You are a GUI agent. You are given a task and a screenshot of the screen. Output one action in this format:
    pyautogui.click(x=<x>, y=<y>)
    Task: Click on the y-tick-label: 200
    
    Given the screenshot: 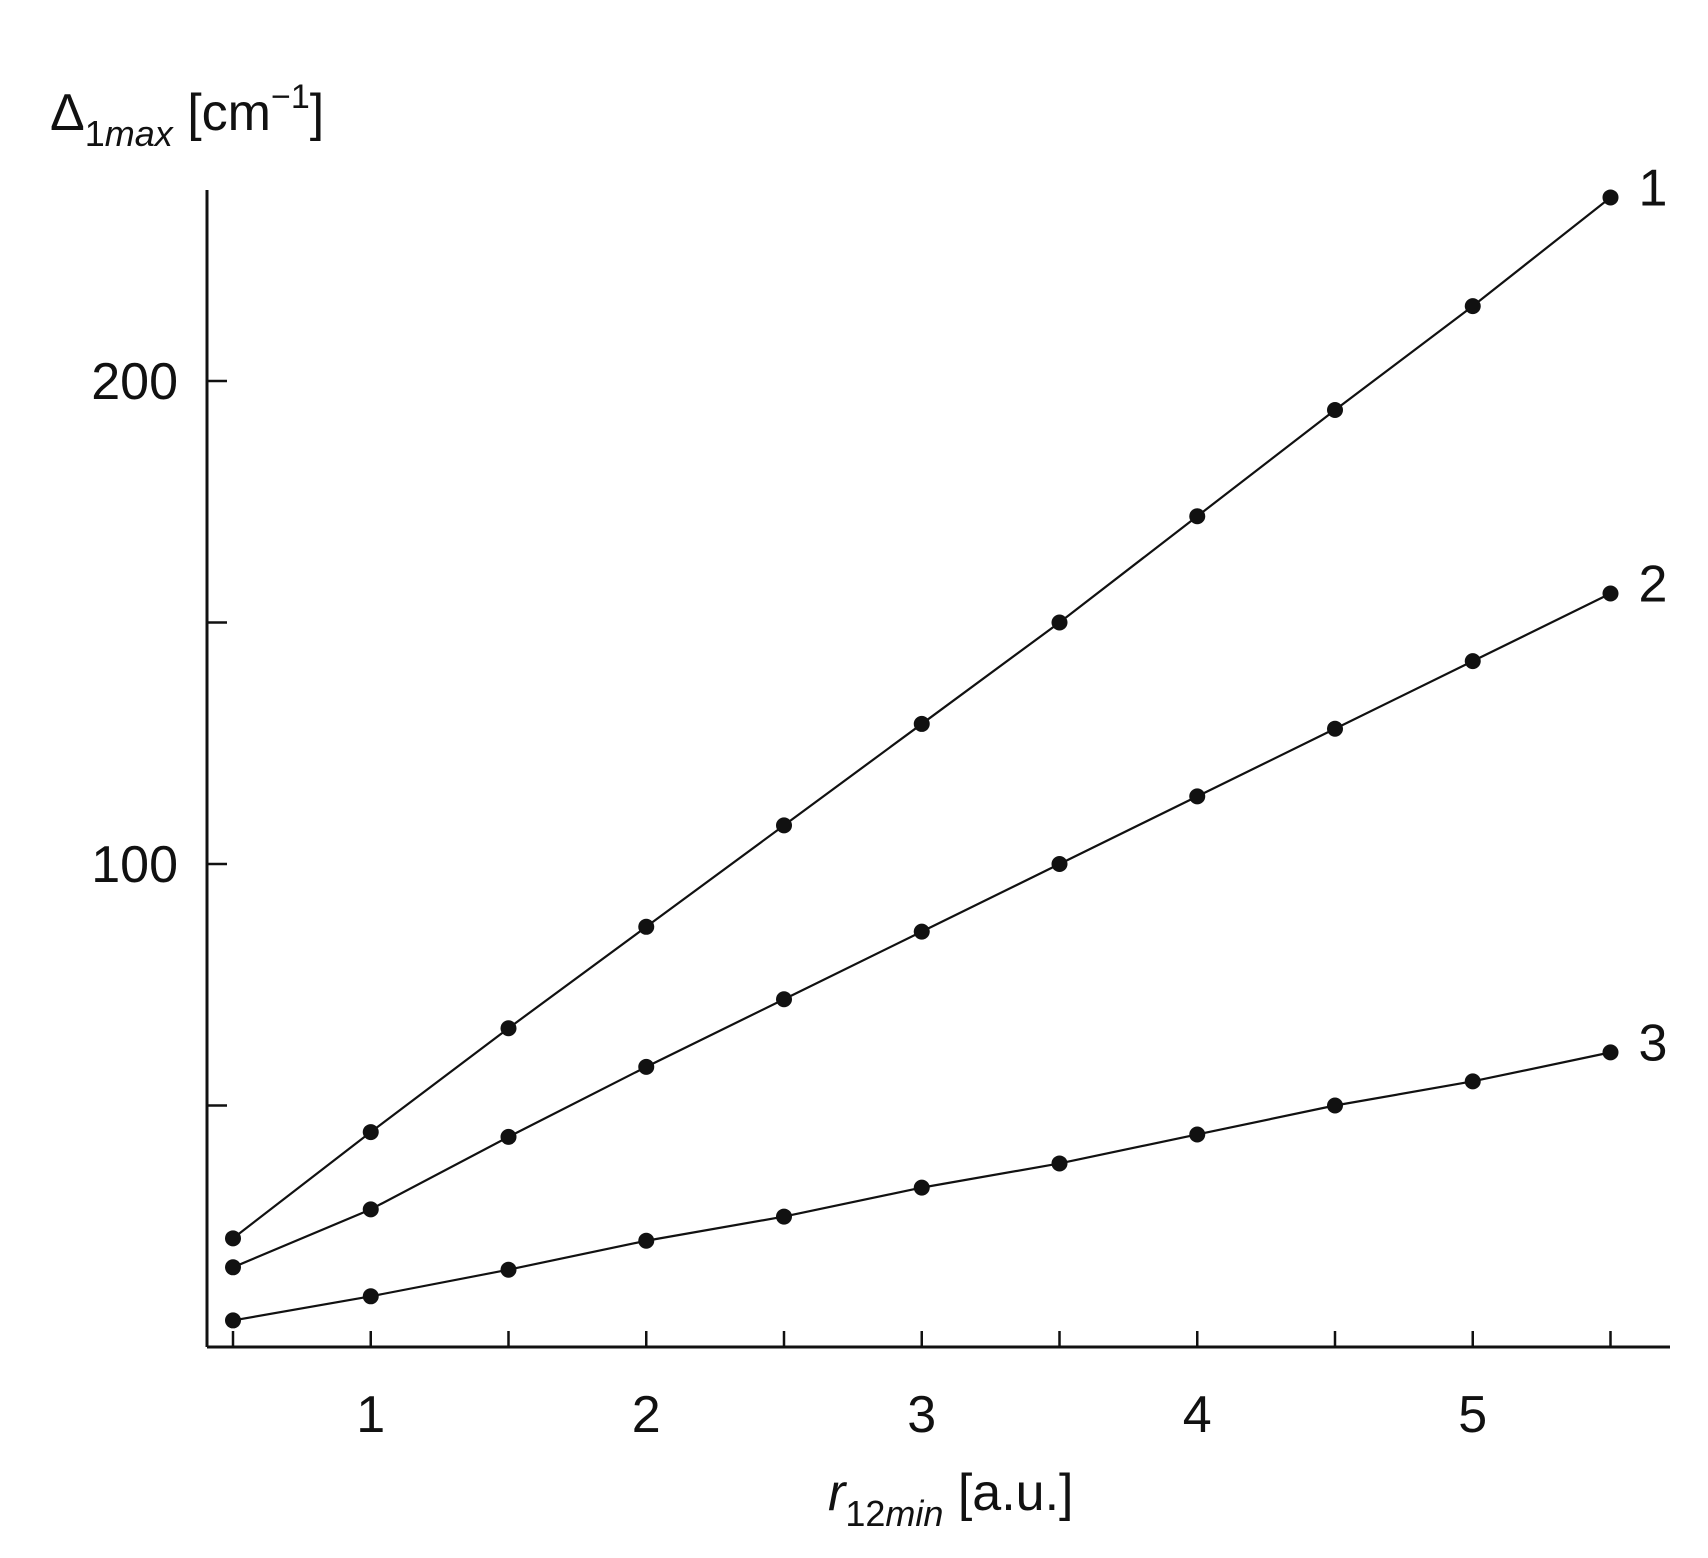 What is the action you would take?
    pyautogui.click(x=134, y=382)
    